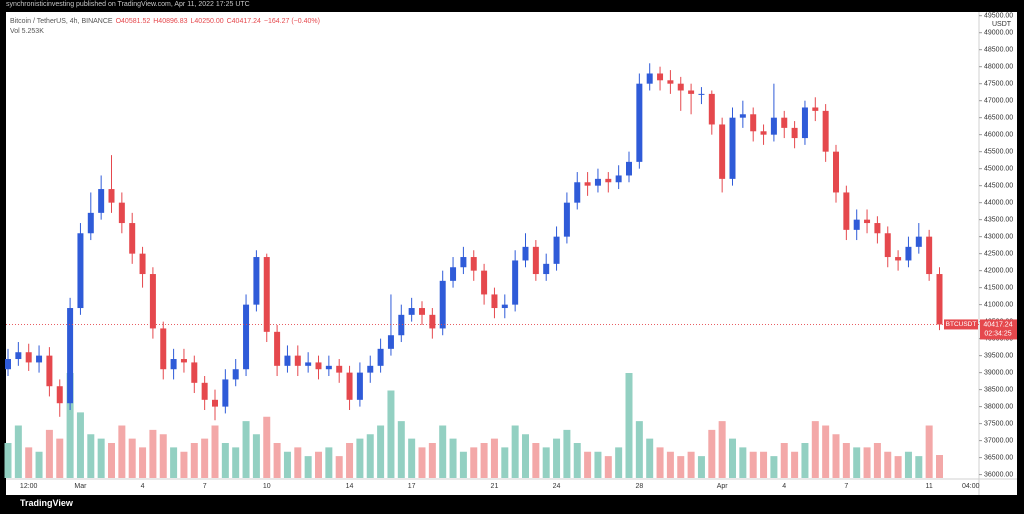  Describe the element at coordinates (998, 16) in the screenshot. I see `y-tick-label: 49500.00` at that location.